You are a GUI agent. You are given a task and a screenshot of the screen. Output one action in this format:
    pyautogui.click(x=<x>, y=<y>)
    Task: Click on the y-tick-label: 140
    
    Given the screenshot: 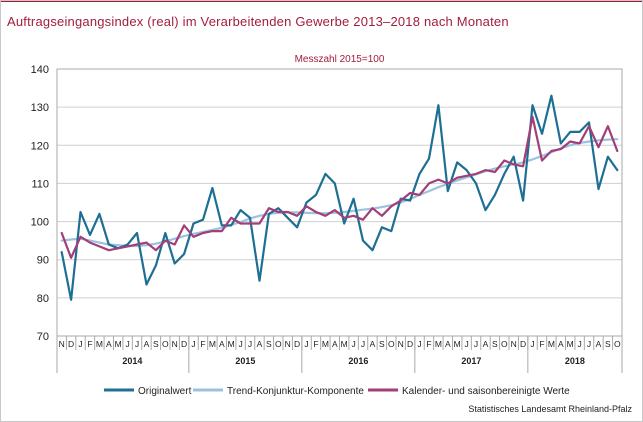 What is the action you would take?
    pyautogui.click(x=40, y=70)
    